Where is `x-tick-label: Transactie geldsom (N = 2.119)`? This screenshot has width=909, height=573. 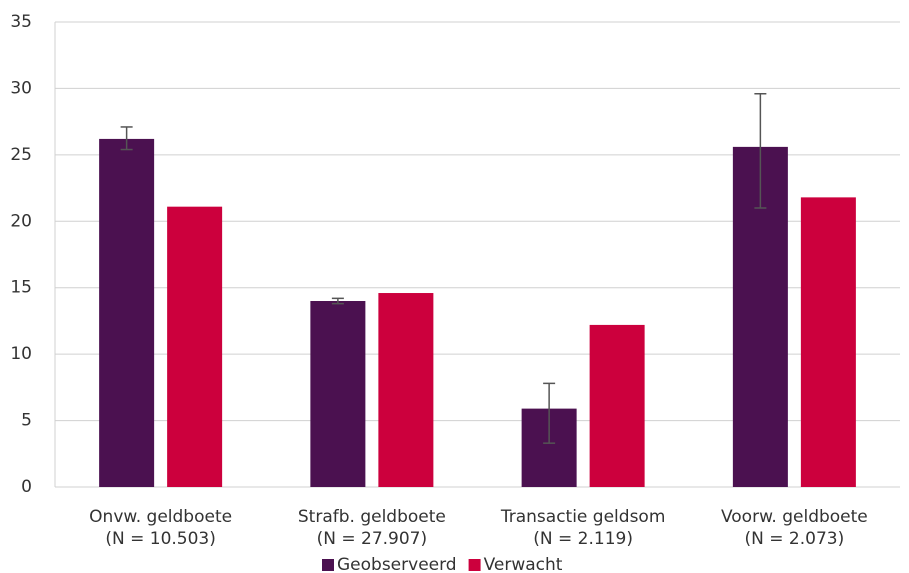
x-tick-label: Transactie geldsom (N = 2.119) is located at coordinates (583, 528).